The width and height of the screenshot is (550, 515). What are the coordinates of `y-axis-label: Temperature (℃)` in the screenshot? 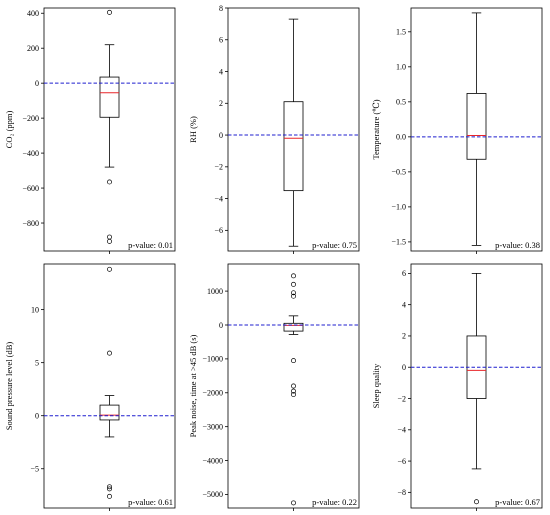 It's located at (376, 129).